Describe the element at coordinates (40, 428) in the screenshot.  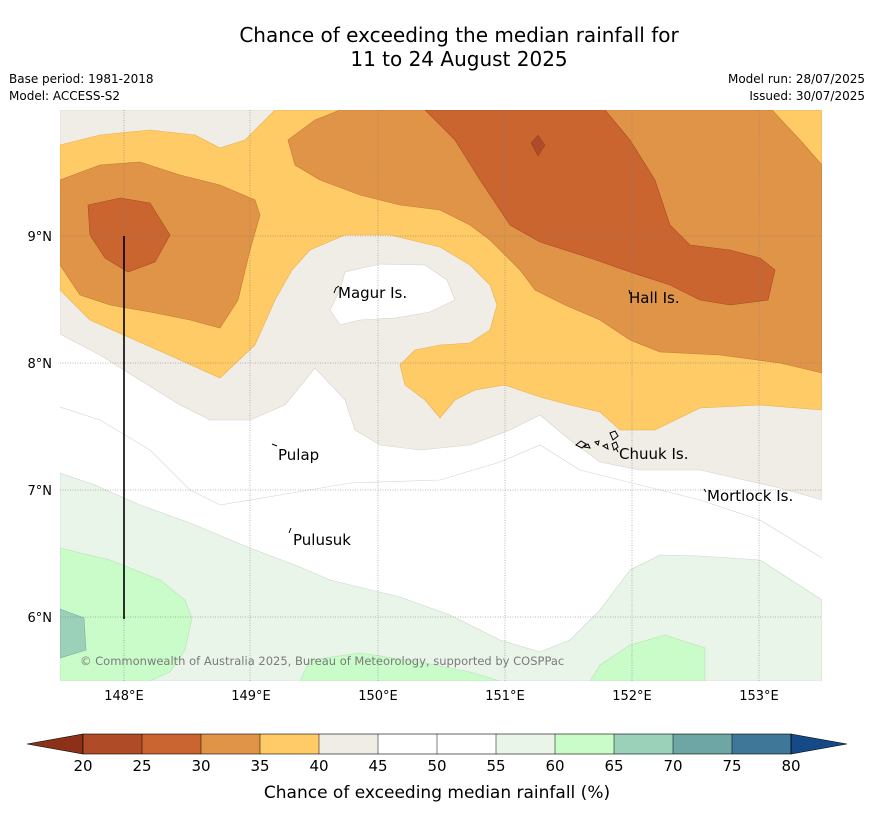
I see `lat-tick-labels: 9°N 8°N 7°N 6°N` at that location.